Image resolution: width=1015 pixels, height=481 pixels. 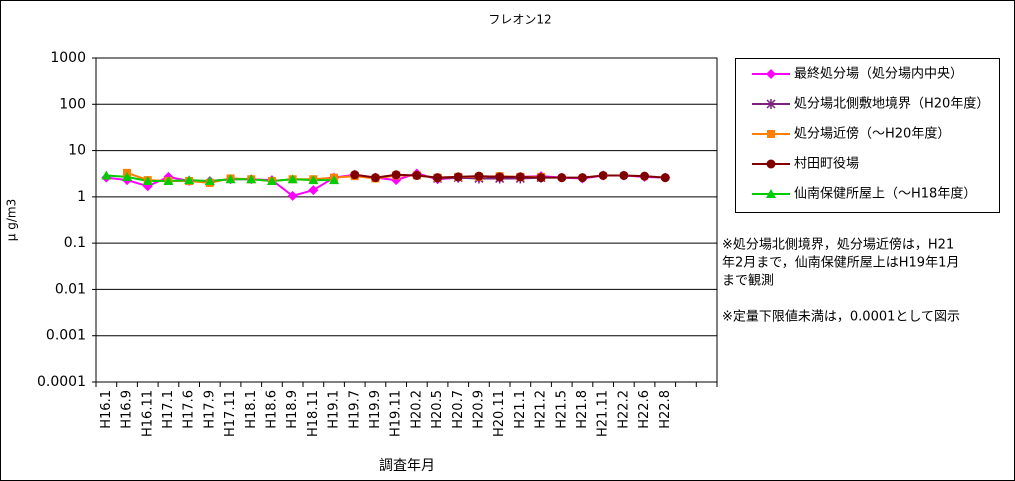 I want to click on x-tick-label: H16.9, so click(x=127, y=409).